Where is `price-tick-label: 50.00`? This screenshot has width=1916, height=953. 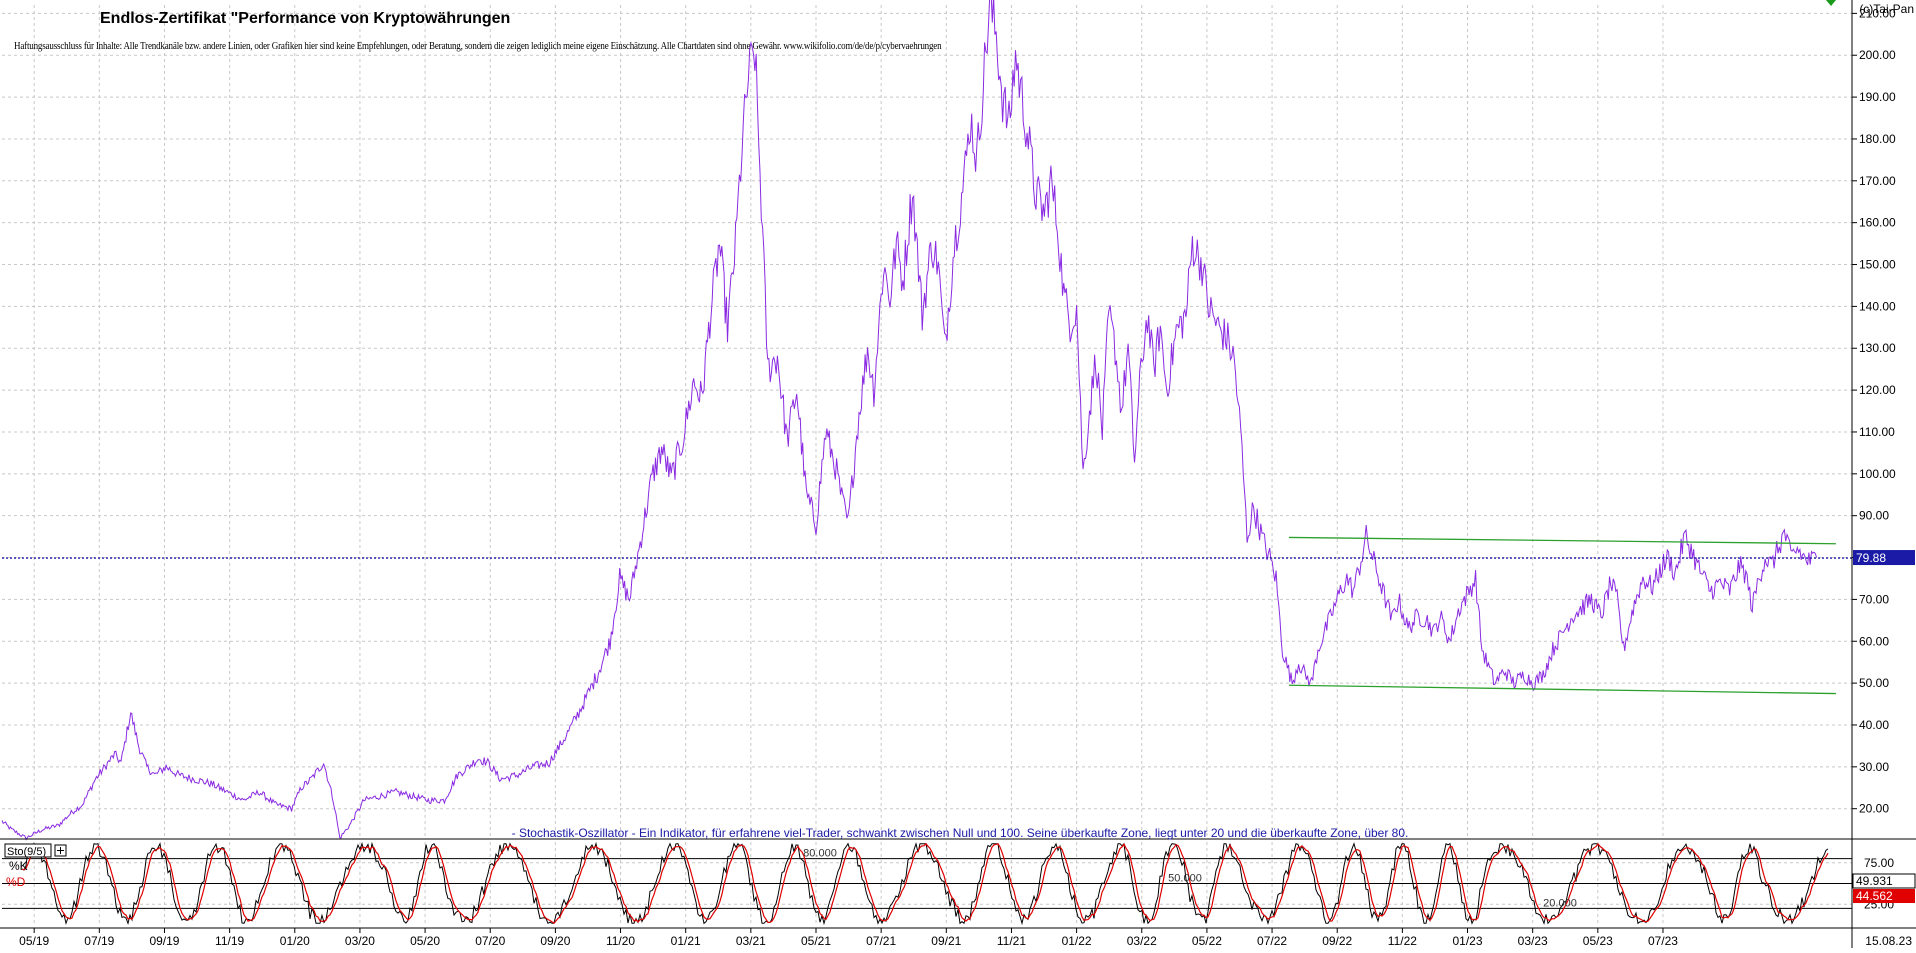
price-tick-label: 50.00 is located at coordinates (1874, 683).